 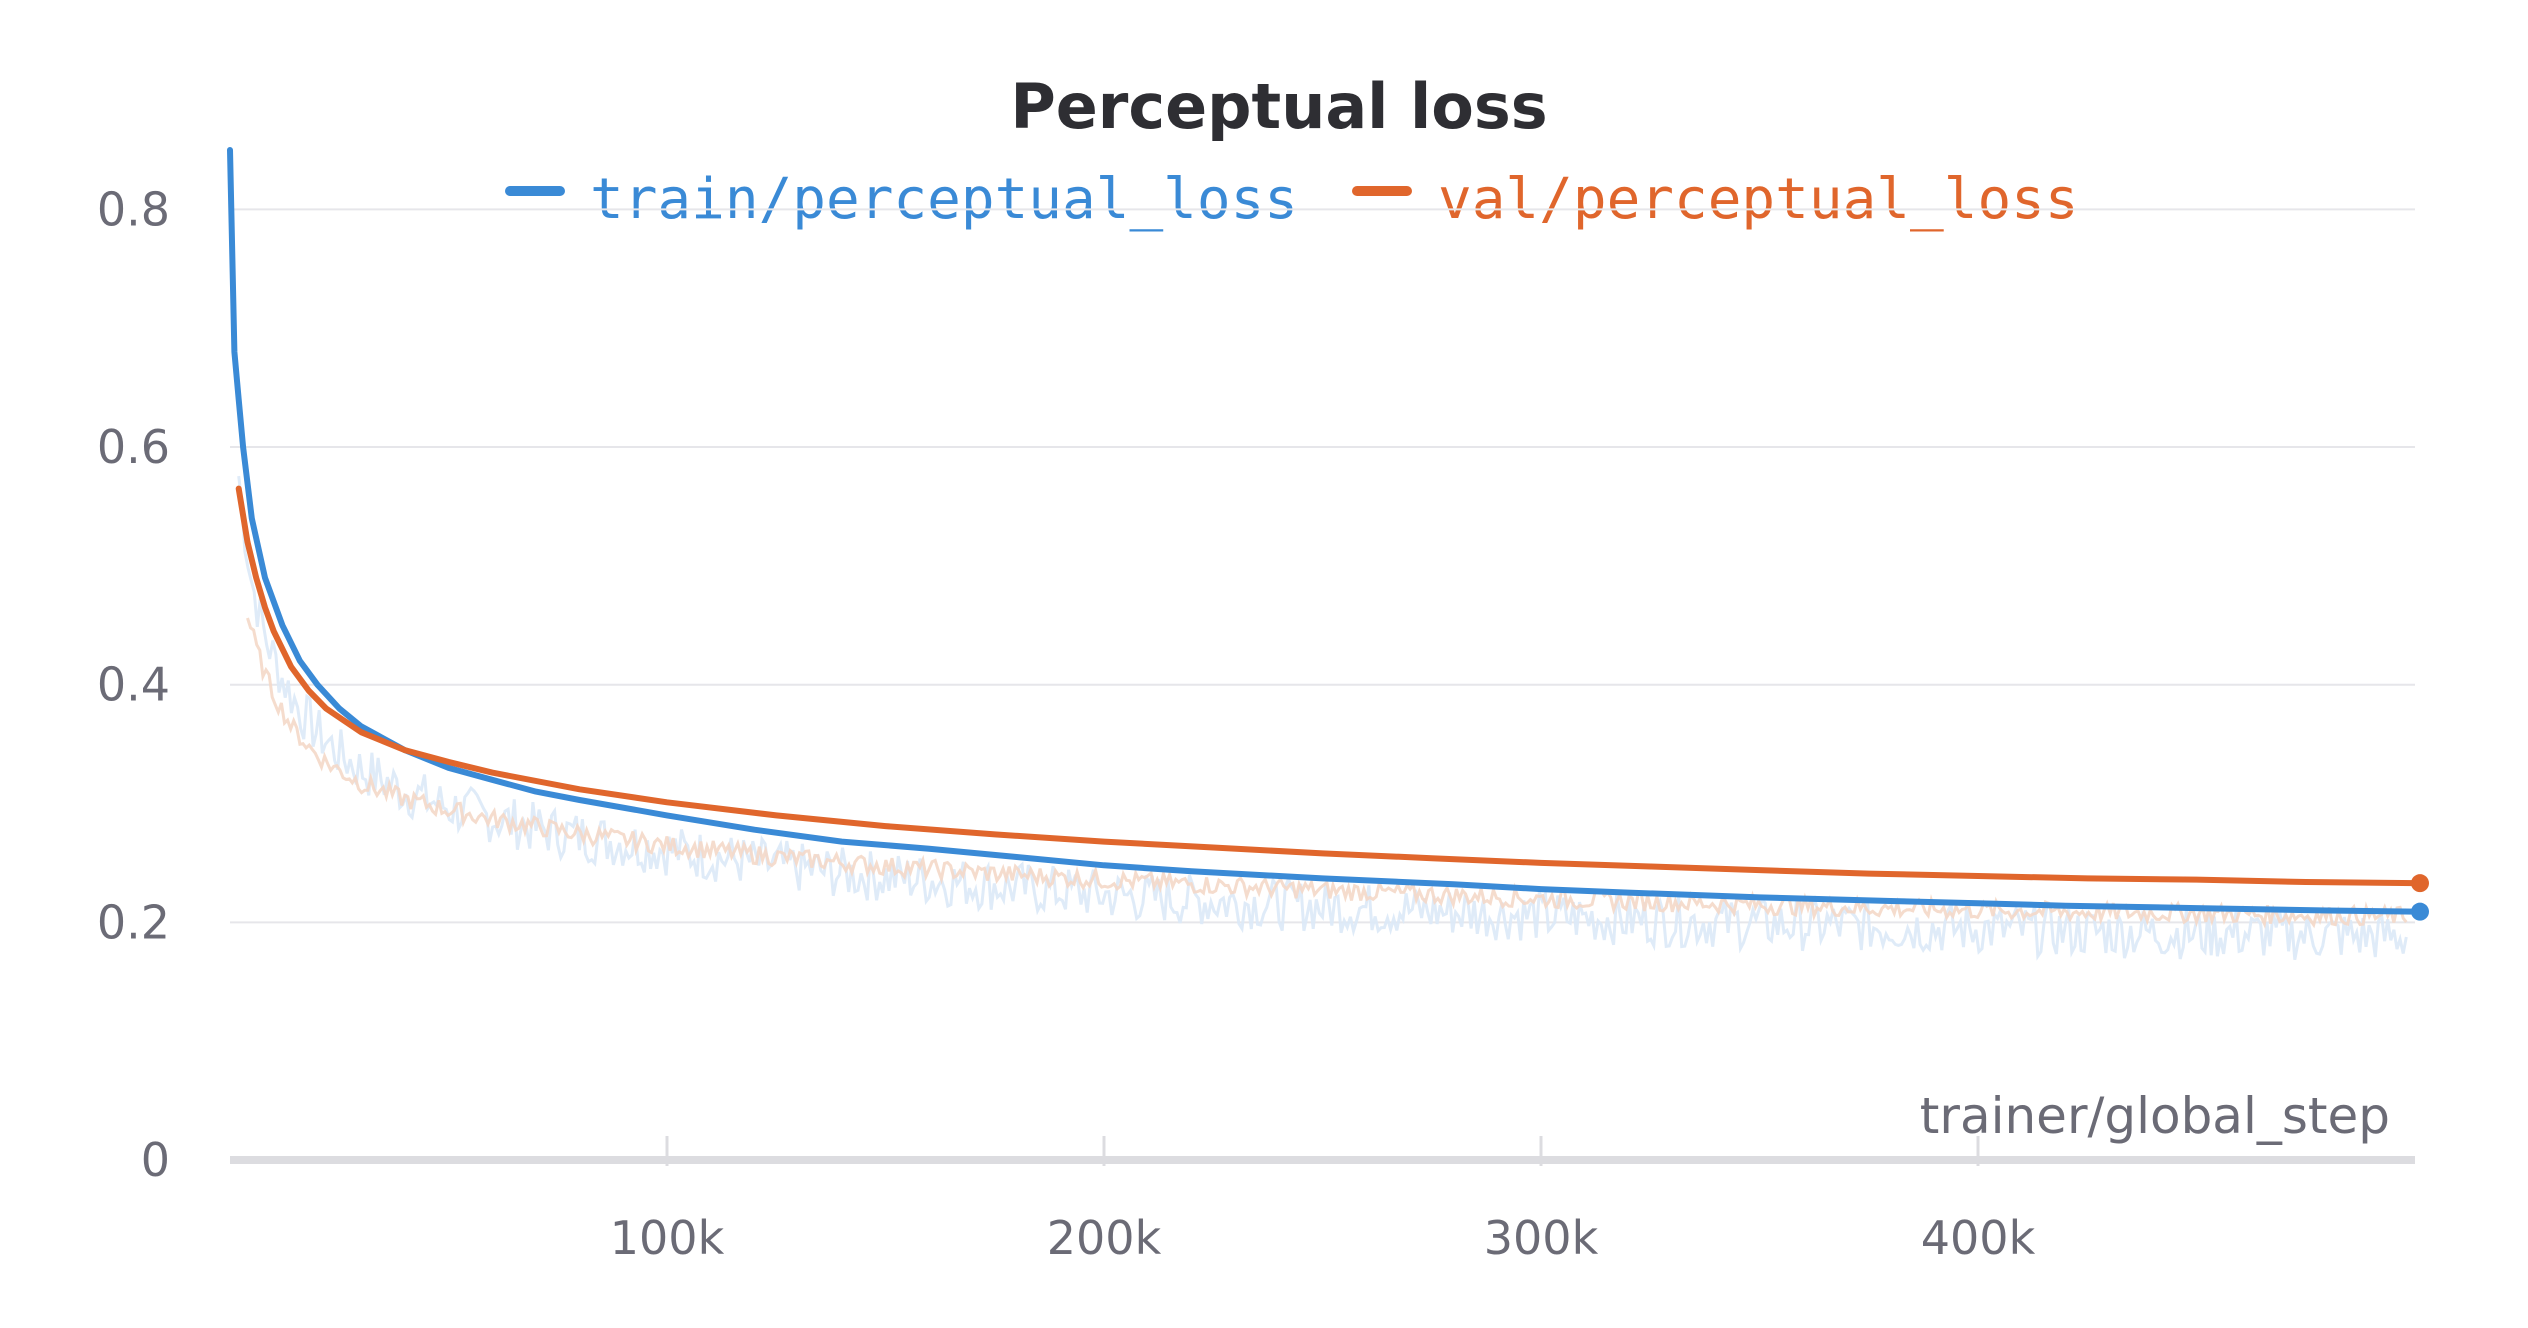 I want to click on y-axis-ticks: 0 0.2 0.4 0.6 0.8, so click(x=133, y=684).